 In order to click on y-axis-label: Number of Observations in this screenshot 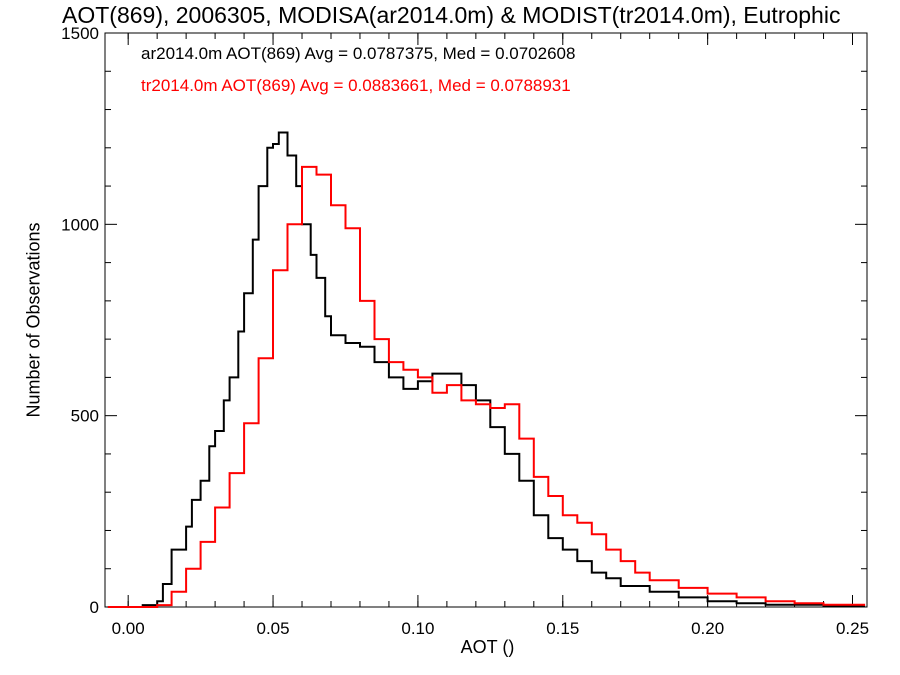, I will do `click(33, 320)`.